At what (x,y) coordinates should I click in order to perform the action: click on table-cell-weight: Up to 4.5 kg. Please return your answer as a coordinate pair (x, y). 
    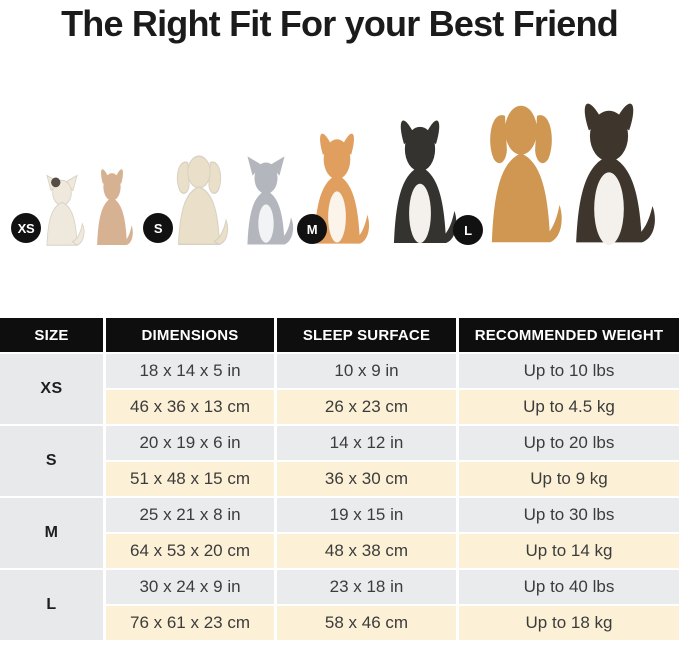
    Looking at the image, I should click on (569, 407).